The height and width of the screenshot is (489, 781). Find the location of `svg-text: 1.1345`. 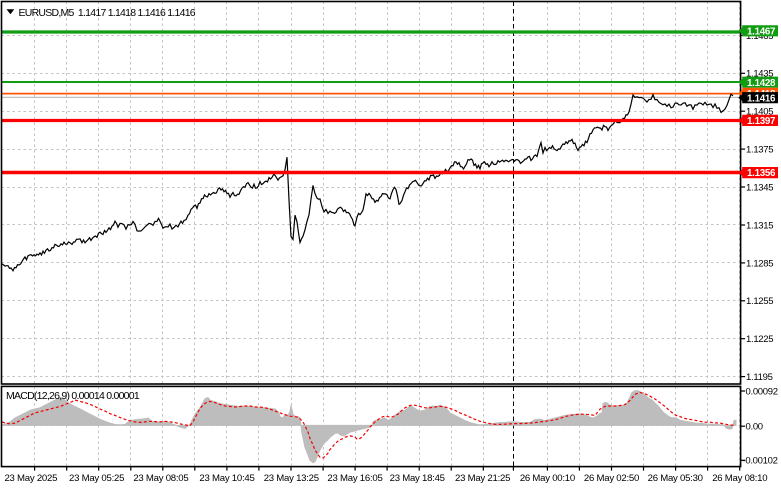

svg-text: 1.1345 is located at coordinates (759, 187).